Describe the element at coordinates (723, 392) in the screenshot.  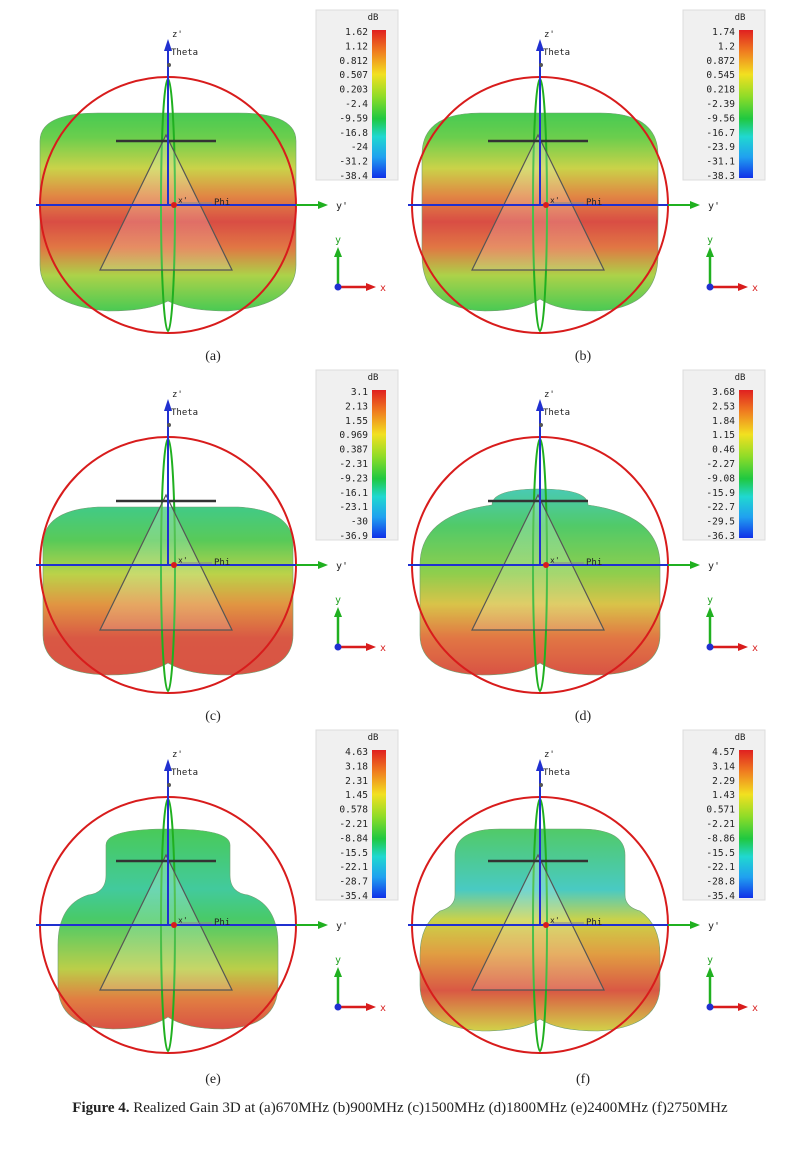
I see `scale-tick-d-0: 3.68` at that location.